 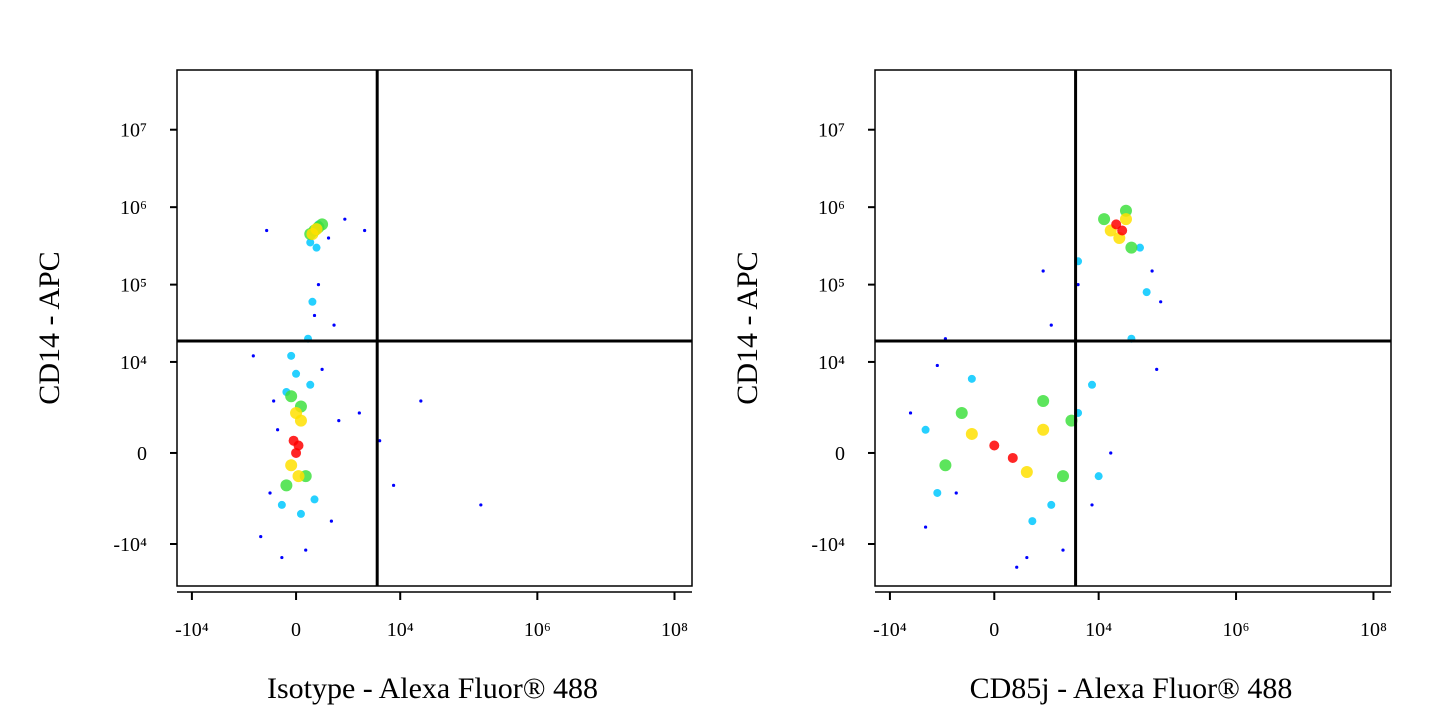 What do you see at coordinates (432, 688) in the screenshot?
I see `x-axis-title: Isotype - Alexa Fluor® 488` at bounding box center [432, 688].